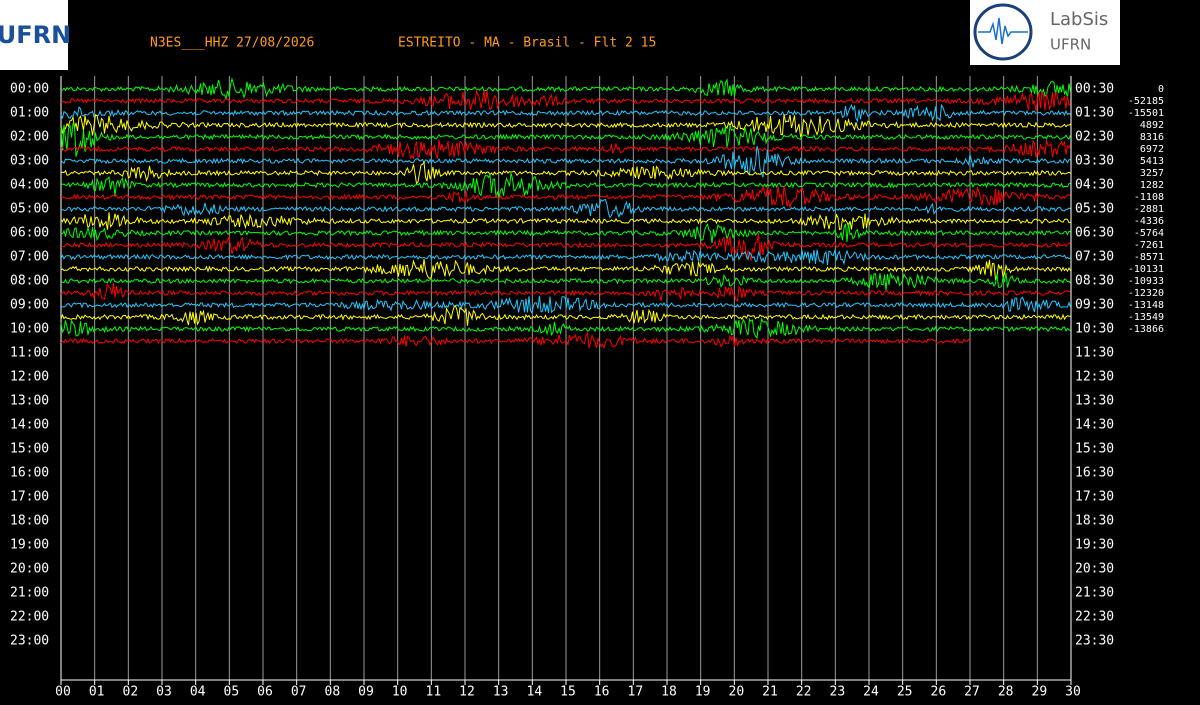 The width and height of the screenshot is (1200, 705). What do you see at coordinates (29, 521) in the screenshot?
I see `left-time-label: 18:00` at bounding box center [29, 521].